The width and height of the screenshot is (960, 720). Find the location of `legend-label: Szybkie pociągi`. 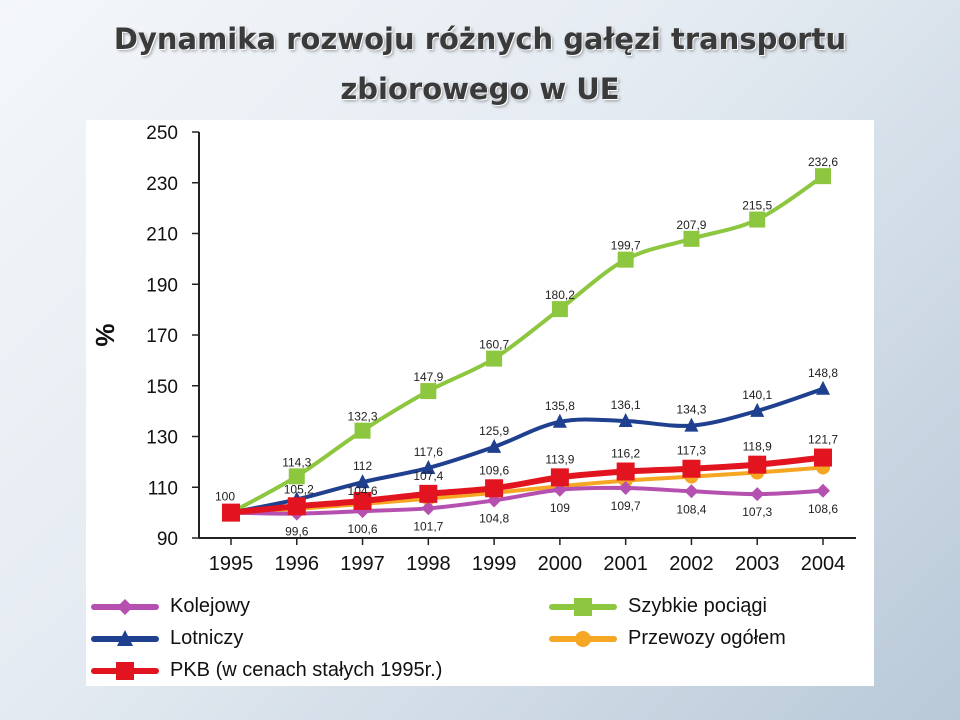

legend-label: Szybkie pociągi is located at coordinates (697, 606).